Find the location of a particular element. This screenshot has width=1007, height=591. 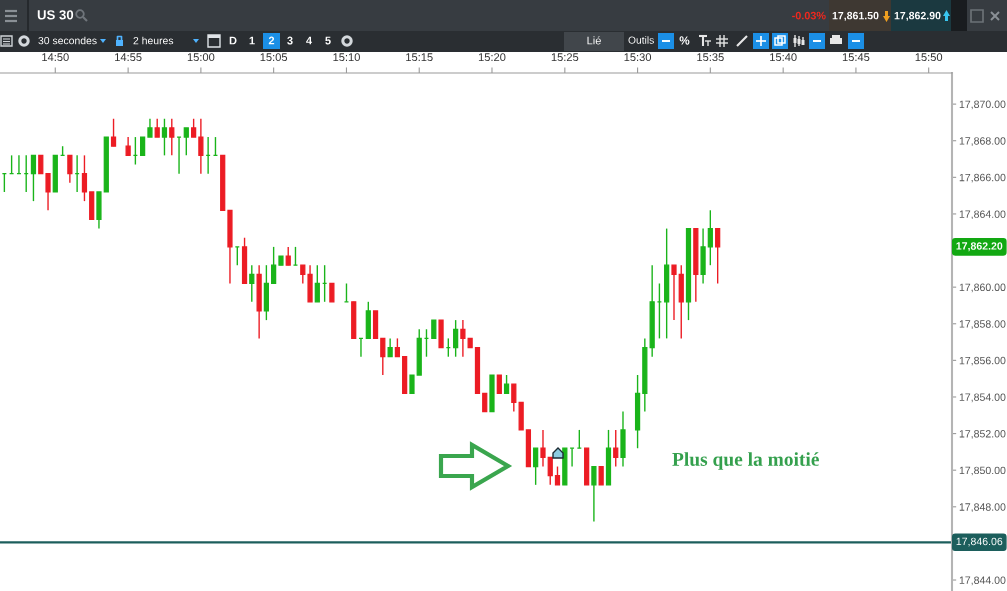

y-tick-label: 17,852.00 is located at coordinates (982, 434).